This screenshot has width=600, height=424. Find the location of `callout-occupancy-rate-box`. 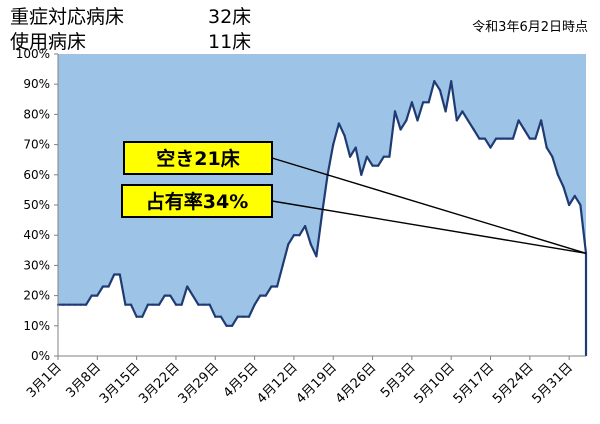

callout-occupancy-rate-box is located at coordinates (197, 201).